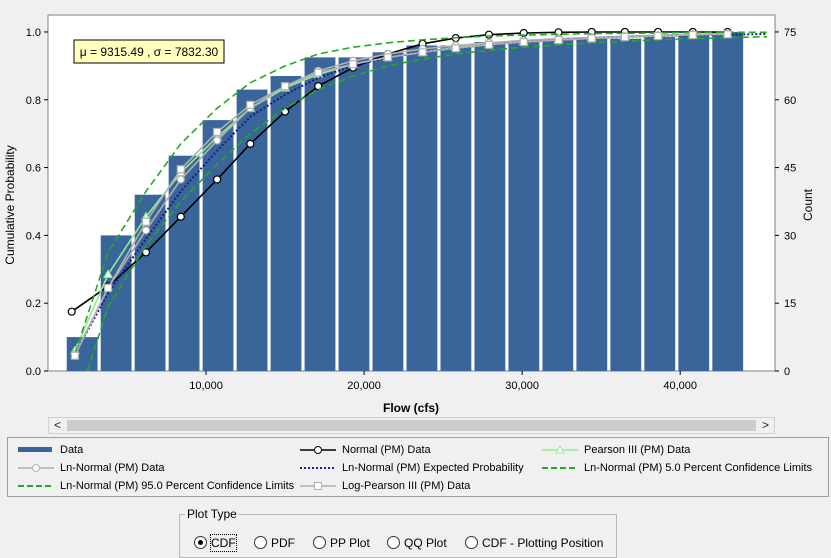 This screenshot has height=558, width=831. What do you see at coordinates (33, 169) in the screenshot?
I see `y-tick-label: 0.6` at bounding box center [33, 169].